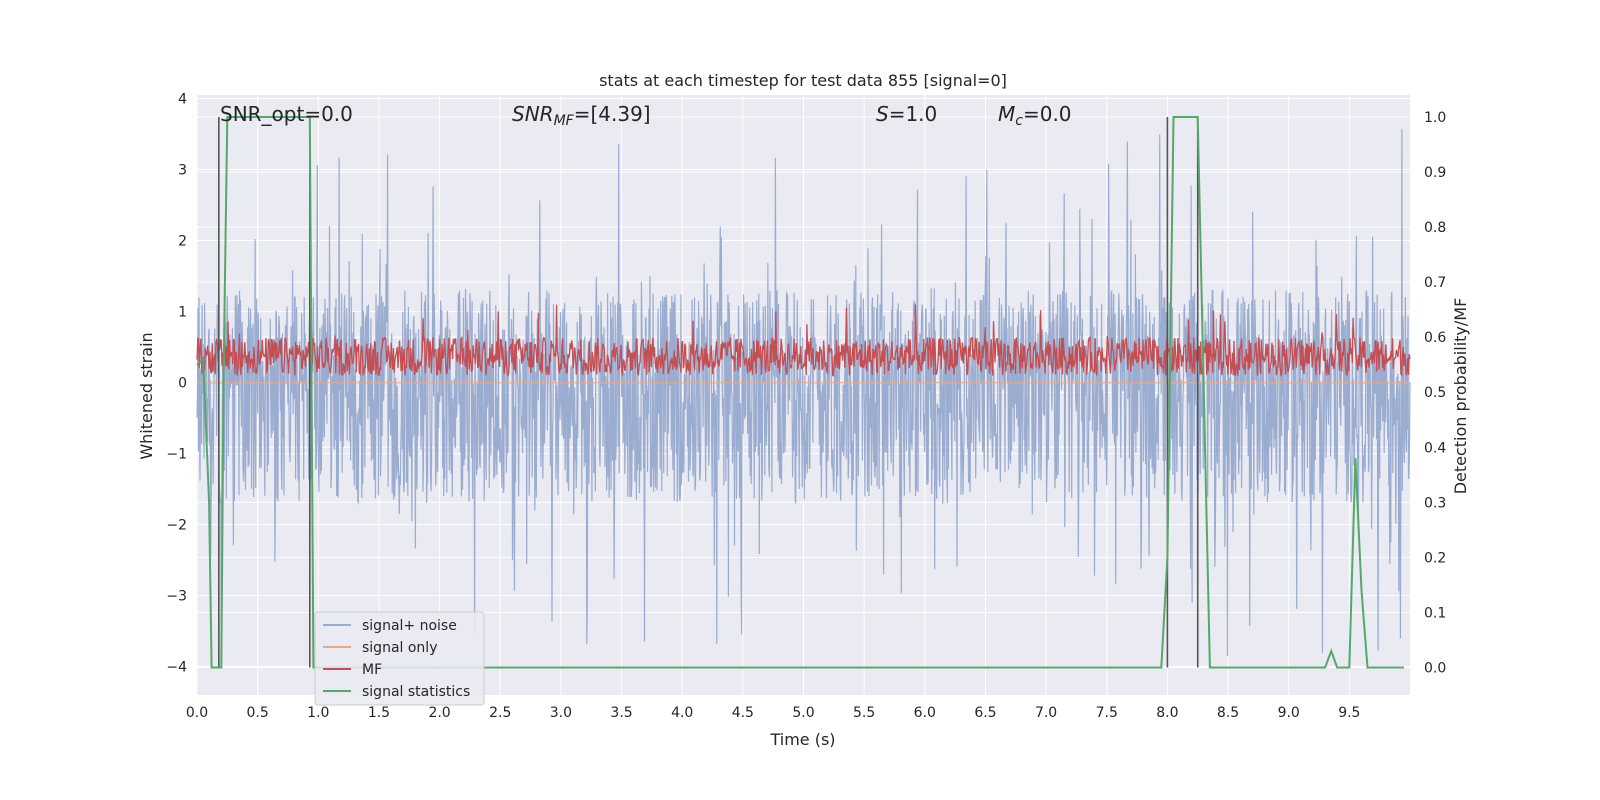  What do you see at coordinates (409, 626) in the screenshot?
I see `legend-label-signal-noise: signal+ noise` at bounding box center [409, 626].